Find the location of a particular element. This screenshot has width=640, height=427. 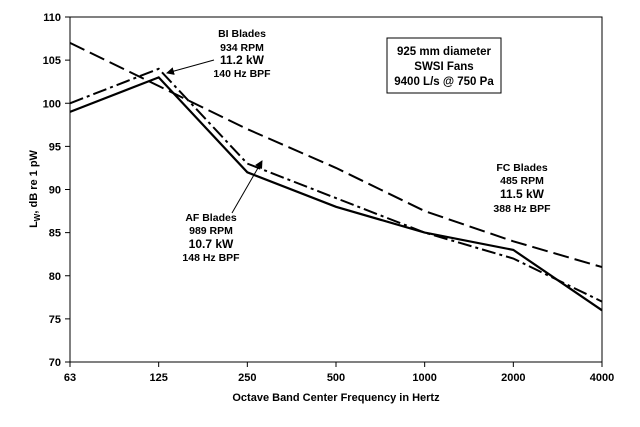

y-tick-label: 95 is located at coordinates (55, 147).